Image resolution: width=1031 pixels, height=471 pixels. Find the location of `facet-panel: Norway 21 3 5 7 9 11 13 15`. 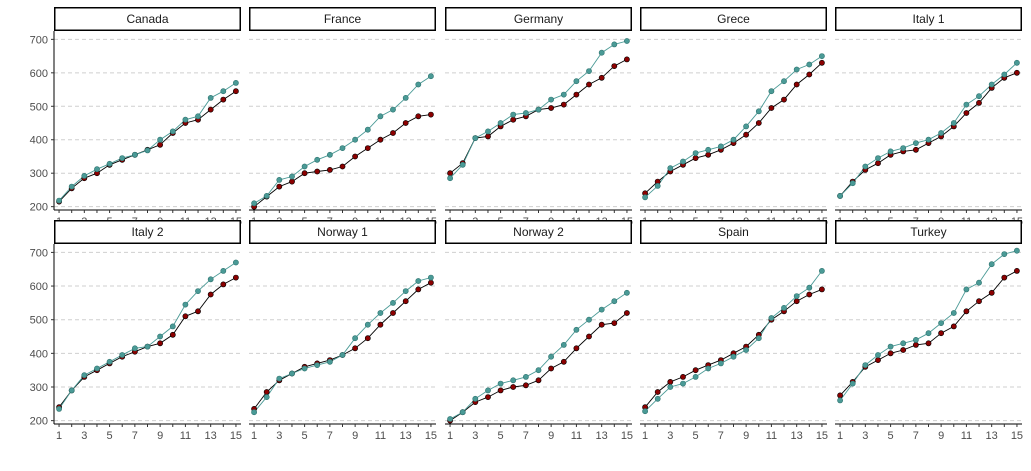

facet-panel: Norway 21 3 5 7 9 11 13 15 is located at coordinates (539, 331).